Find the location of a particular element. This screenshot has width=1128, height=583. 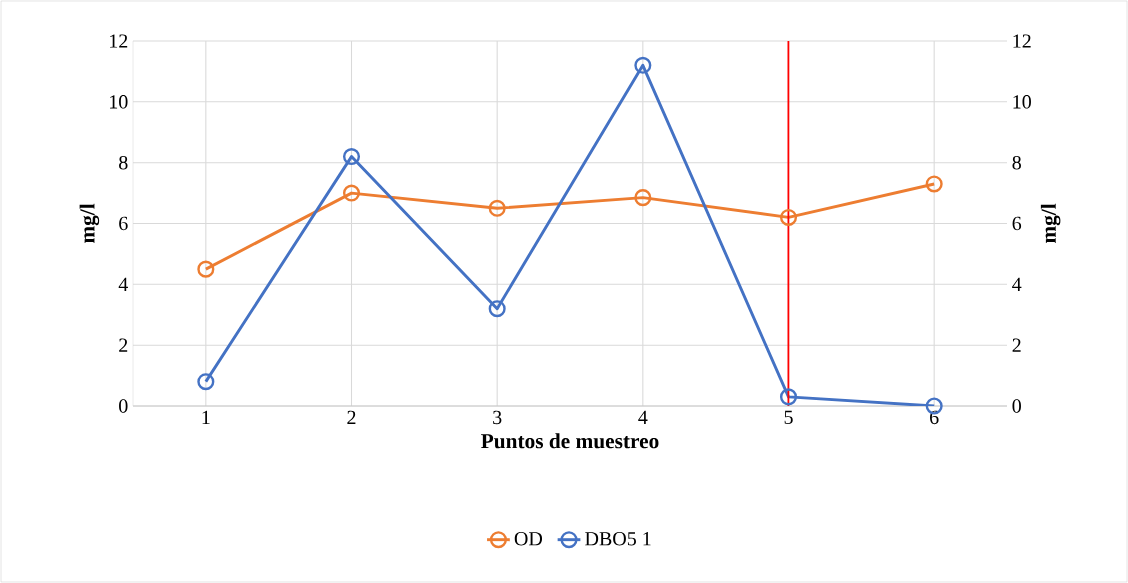

x-tick-label: 5 is located at coordinates (788, 417).